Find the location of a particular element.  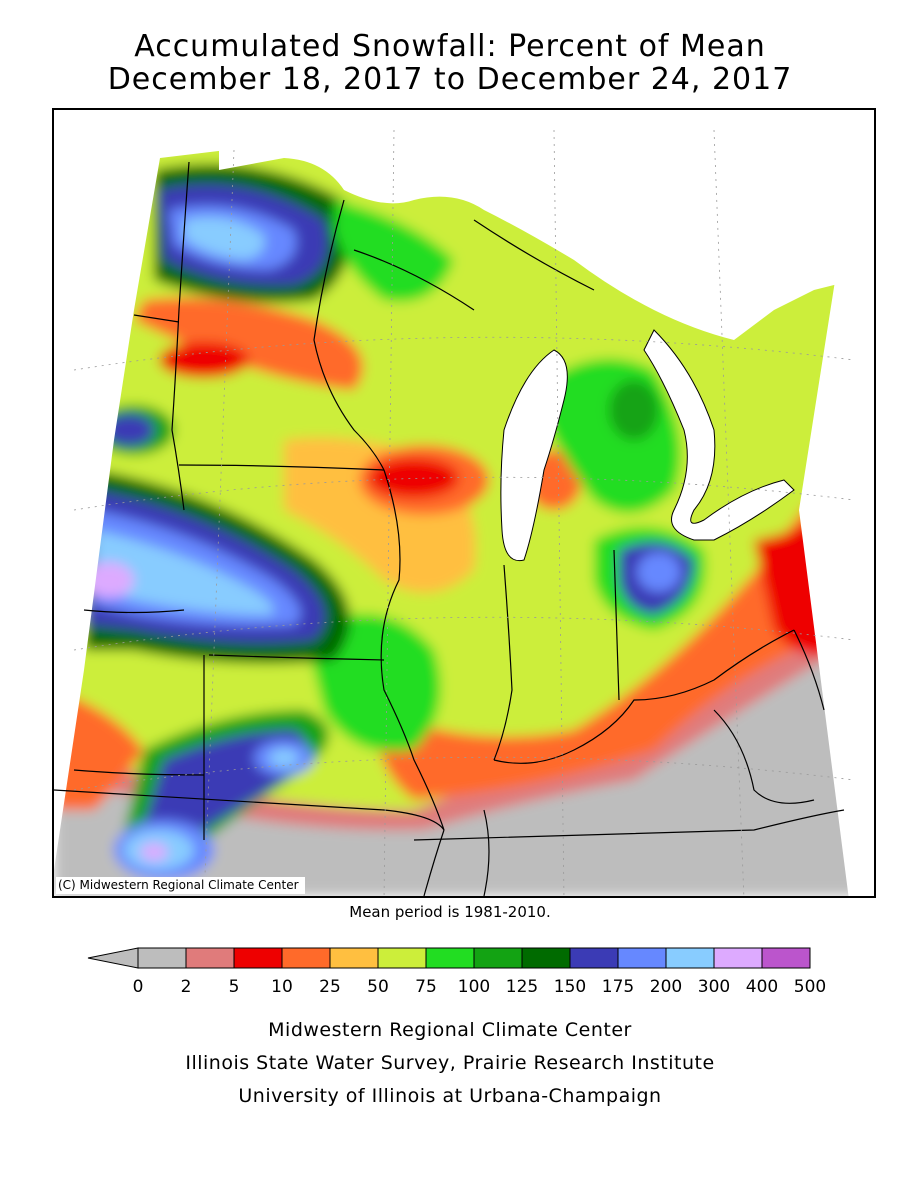

legend-label: 25 is located at coordinates (330, 987).